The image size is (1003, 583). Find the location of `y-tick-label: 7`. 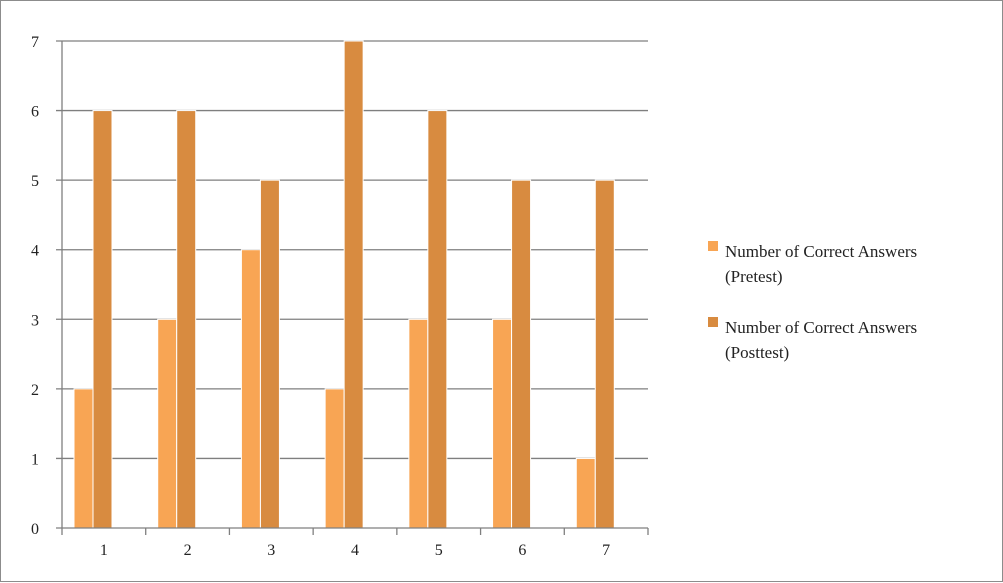

y-tick-label: 7 is located at coordinates (35, 42).